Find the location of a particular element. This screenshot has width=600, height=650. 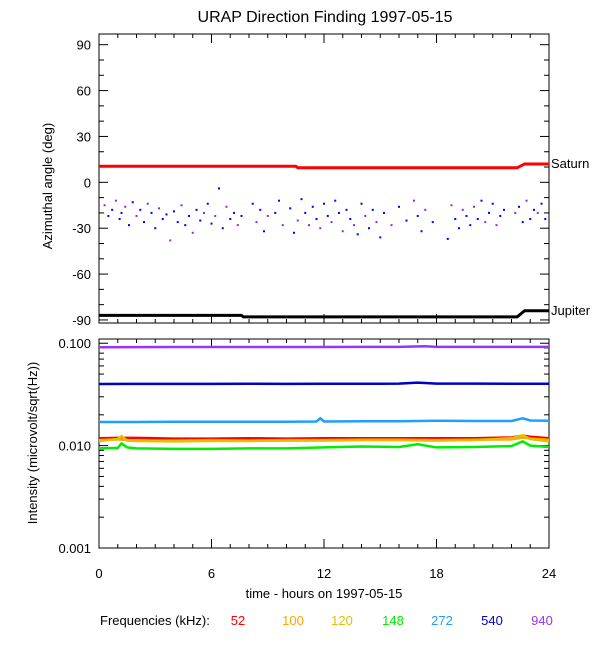

intensity-tick-label: 0.010 is located at coordinates (74, 446).